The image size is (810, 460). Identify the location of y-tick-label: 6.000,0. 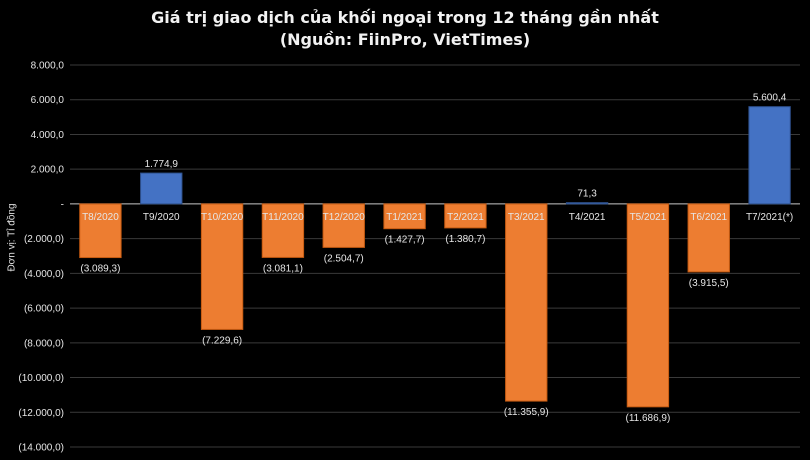
(48, 100).